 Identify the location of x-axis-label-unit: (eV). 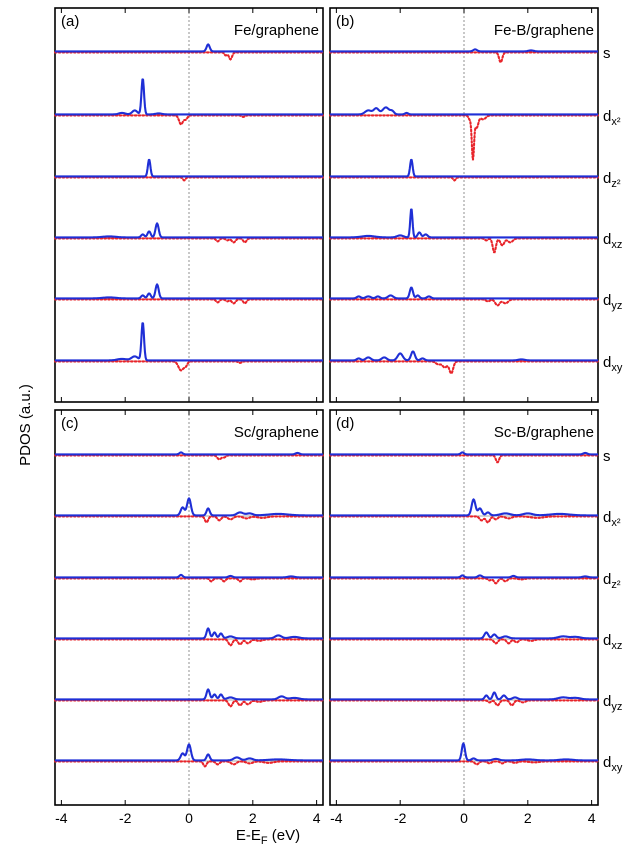
(284, 835).